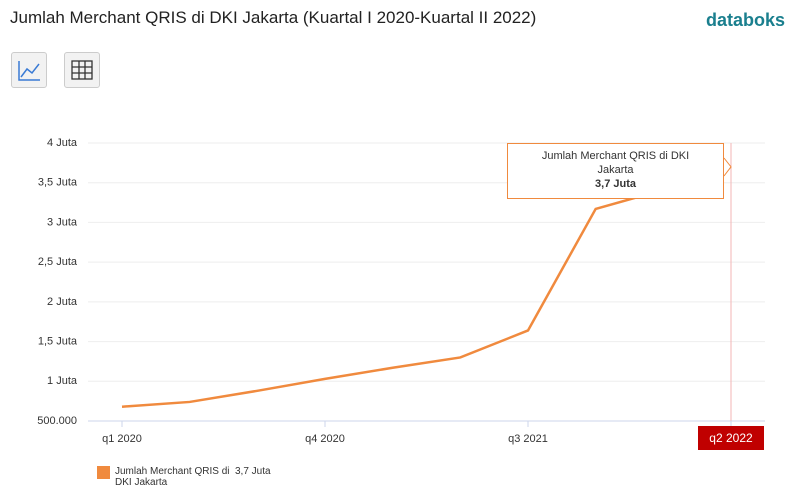  What do you see at coordinates (172, 477) in the screenshot?
I see `legend-label: Jumlah Merchant QRIS di DKI Jakarta` at bounding box center [172, 477].